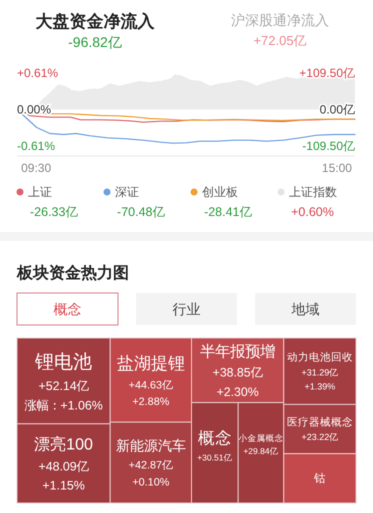 This screenshot has width=373, height=513. I want to click on text: 地域, so click(305, 309).